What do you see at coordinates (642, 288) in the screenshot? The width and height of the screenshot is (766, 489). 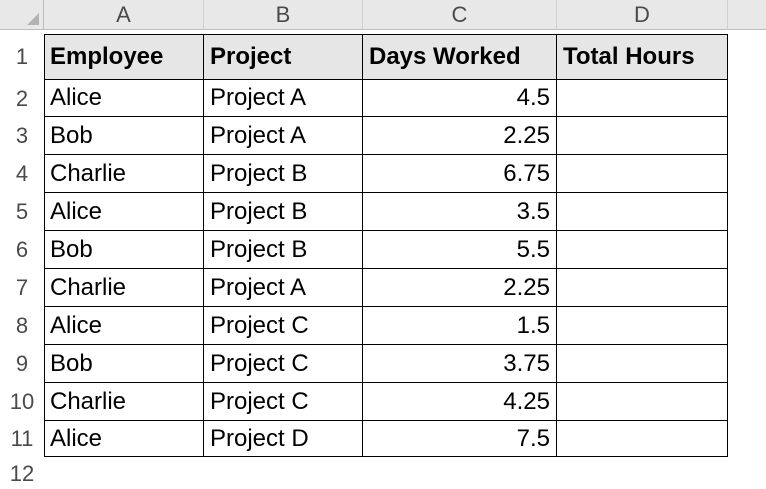 I see `cell-d7` at bounding box center [642, 288].